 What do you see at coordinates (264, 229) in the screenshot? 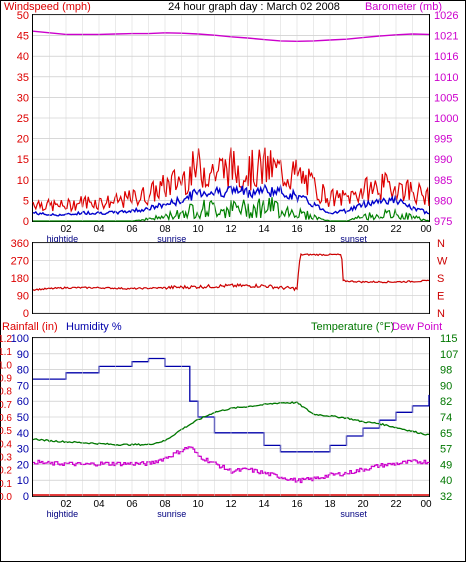
I see `wind-x-tick-label: 14` at bounding box center [264, 229].